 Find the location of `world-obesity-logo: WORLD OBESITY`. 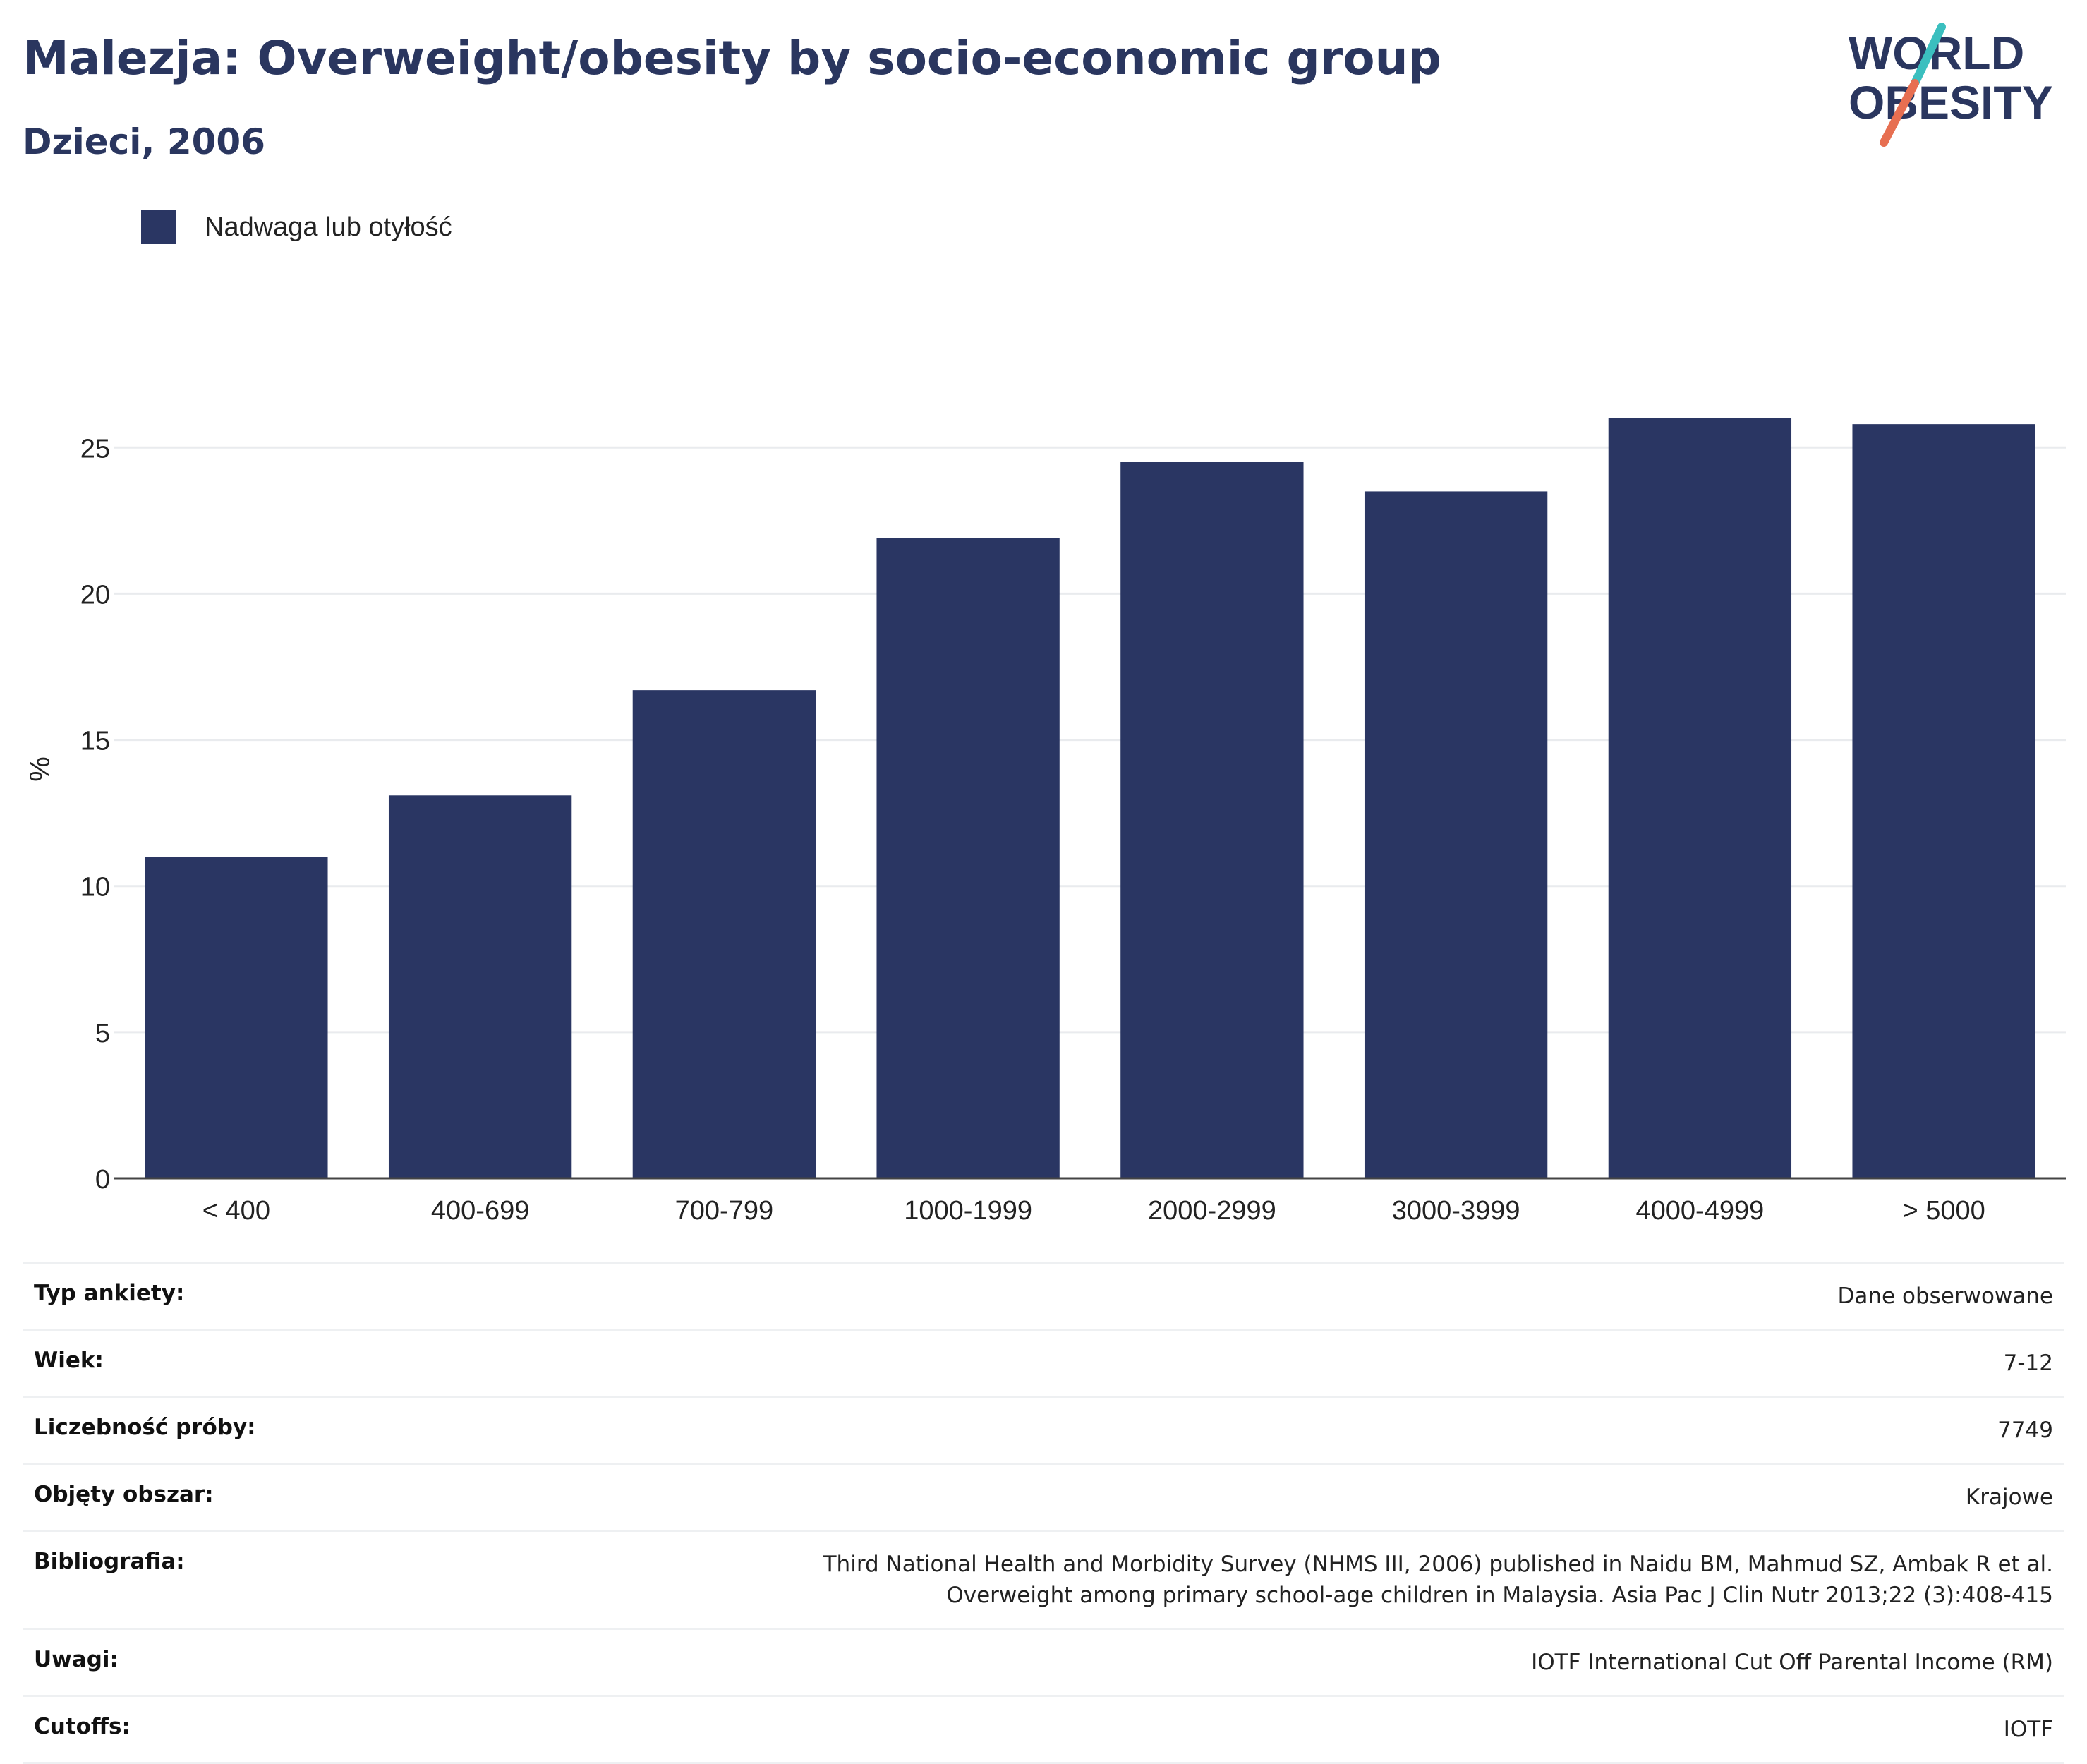

world-obesity-logo: WORLD OBESITY is located at coordinates (1951, 85).